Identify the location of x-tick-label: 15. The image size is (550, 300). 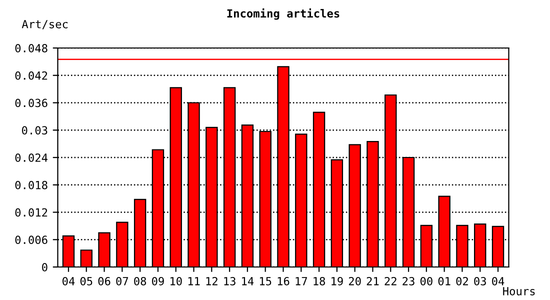
(266, 281).